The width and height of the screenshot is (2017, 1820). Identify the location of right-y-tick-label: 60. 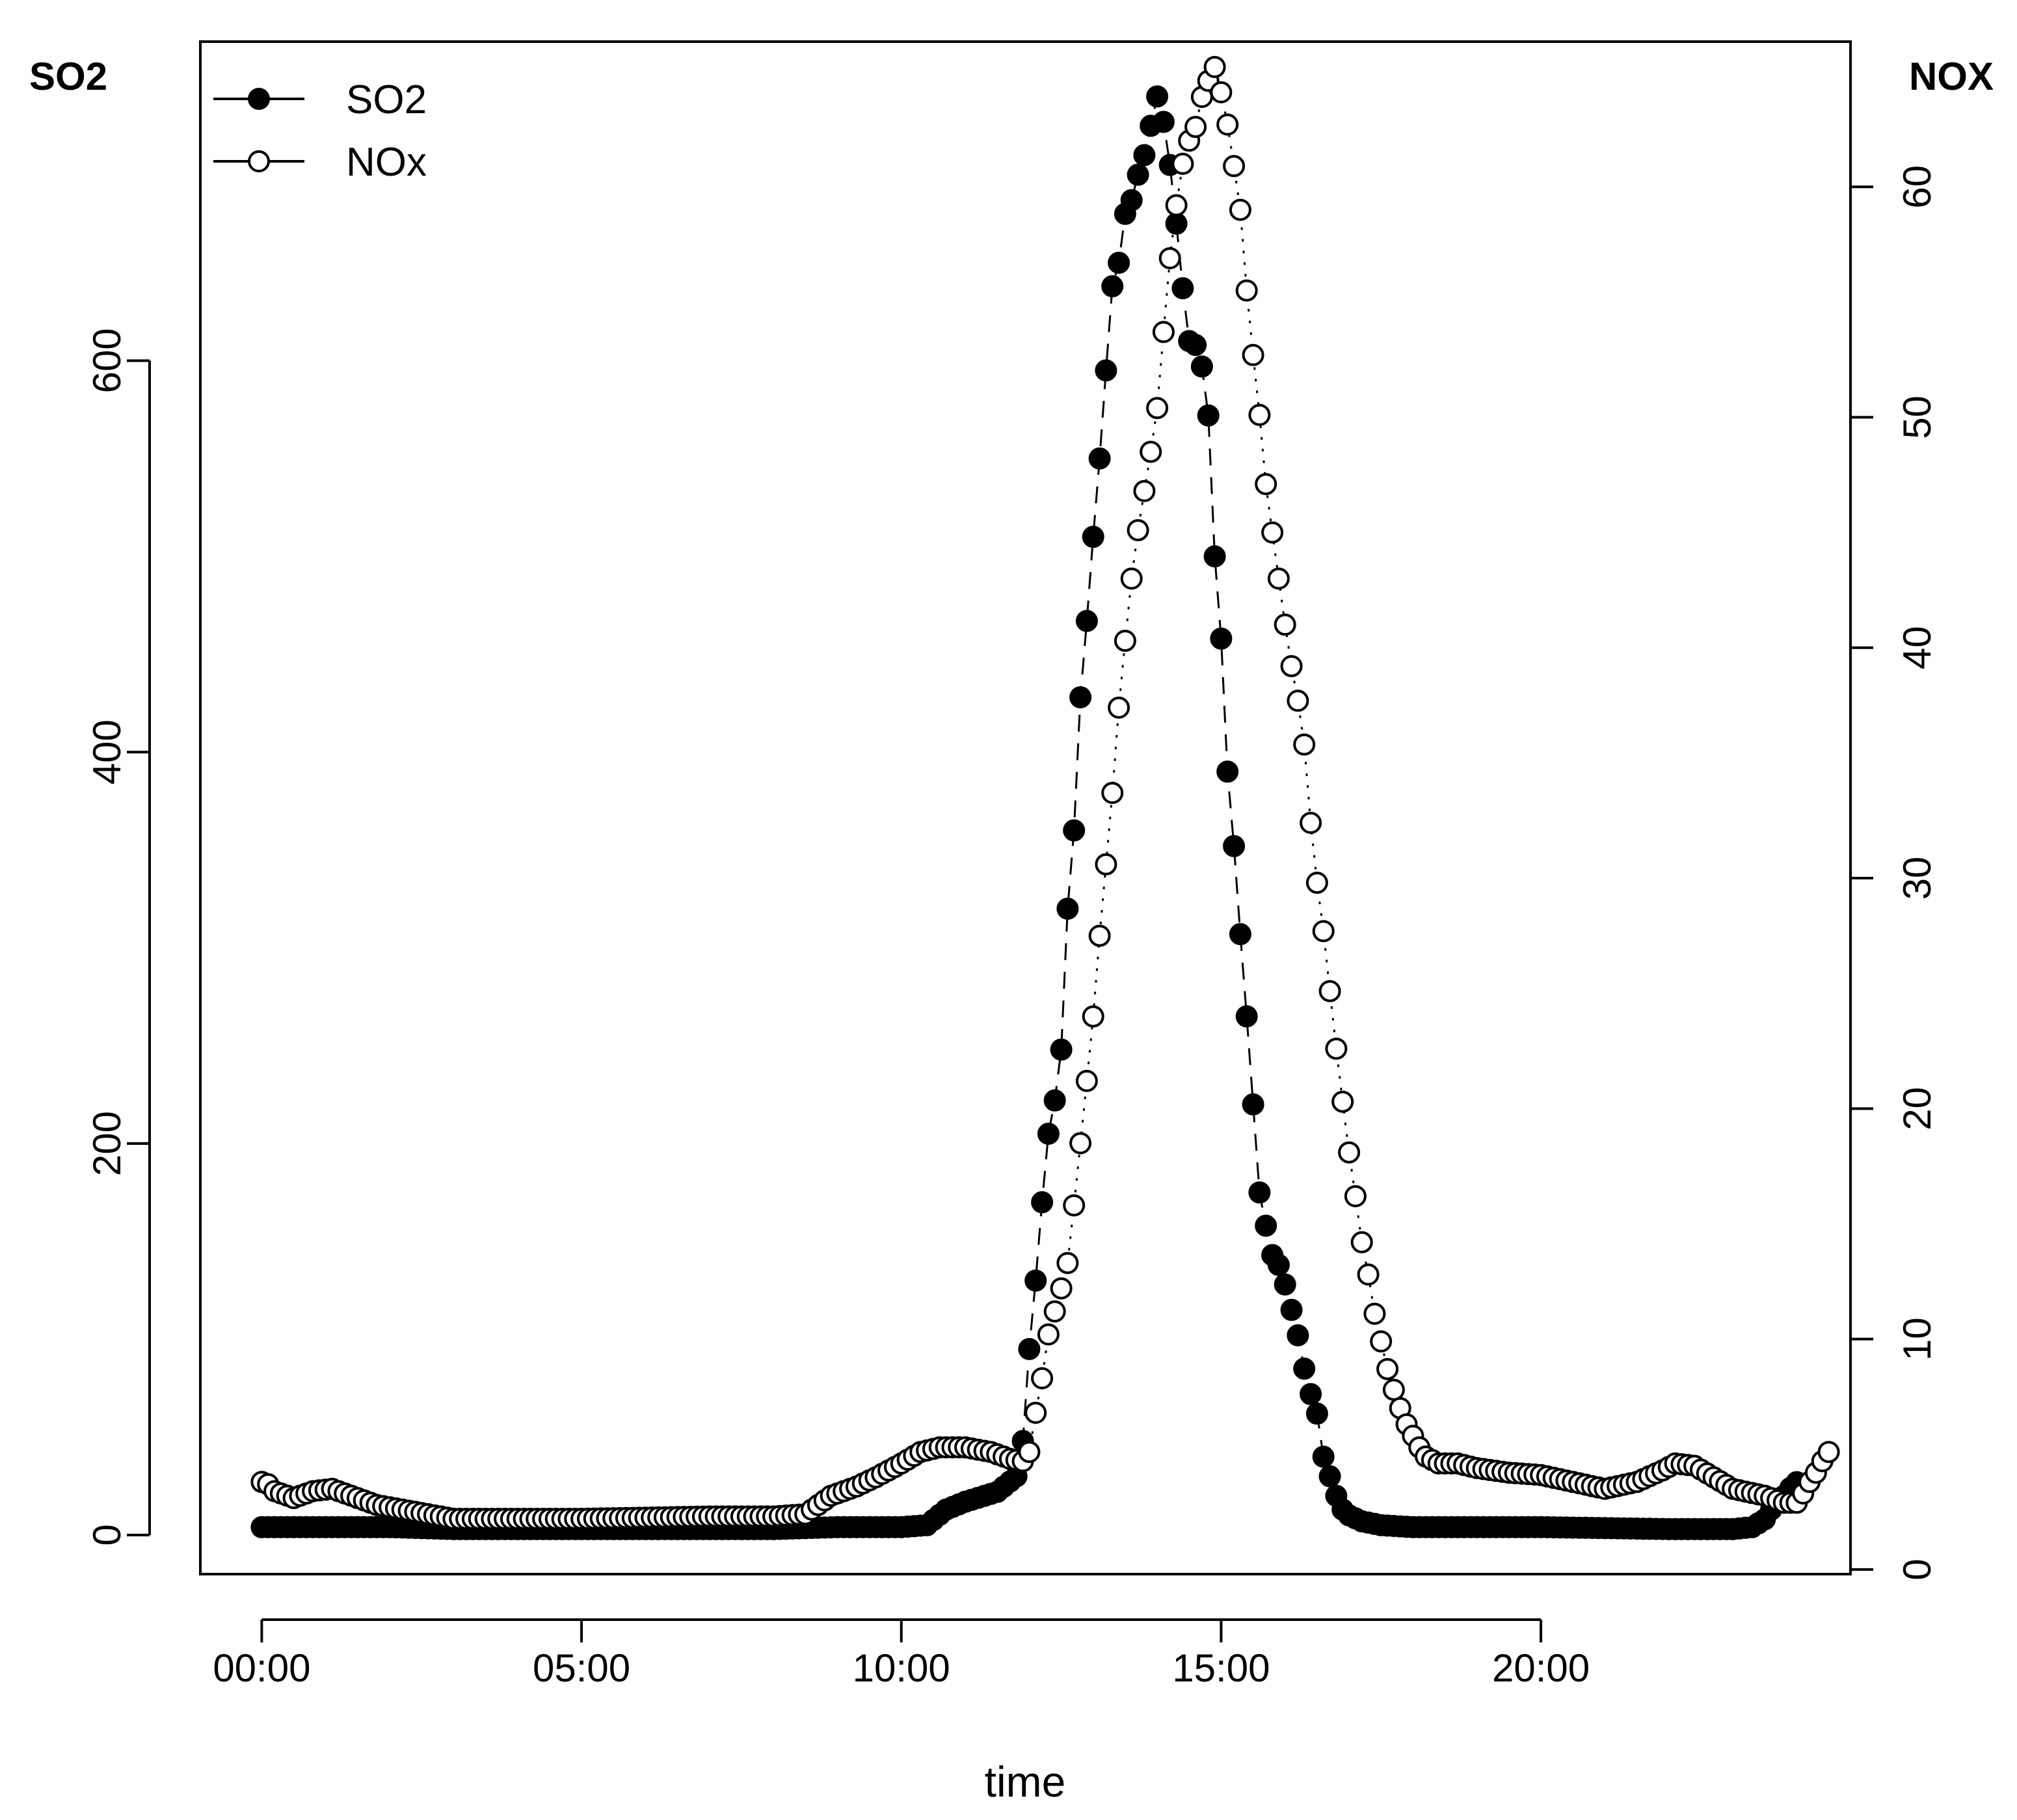
(1917, 187).